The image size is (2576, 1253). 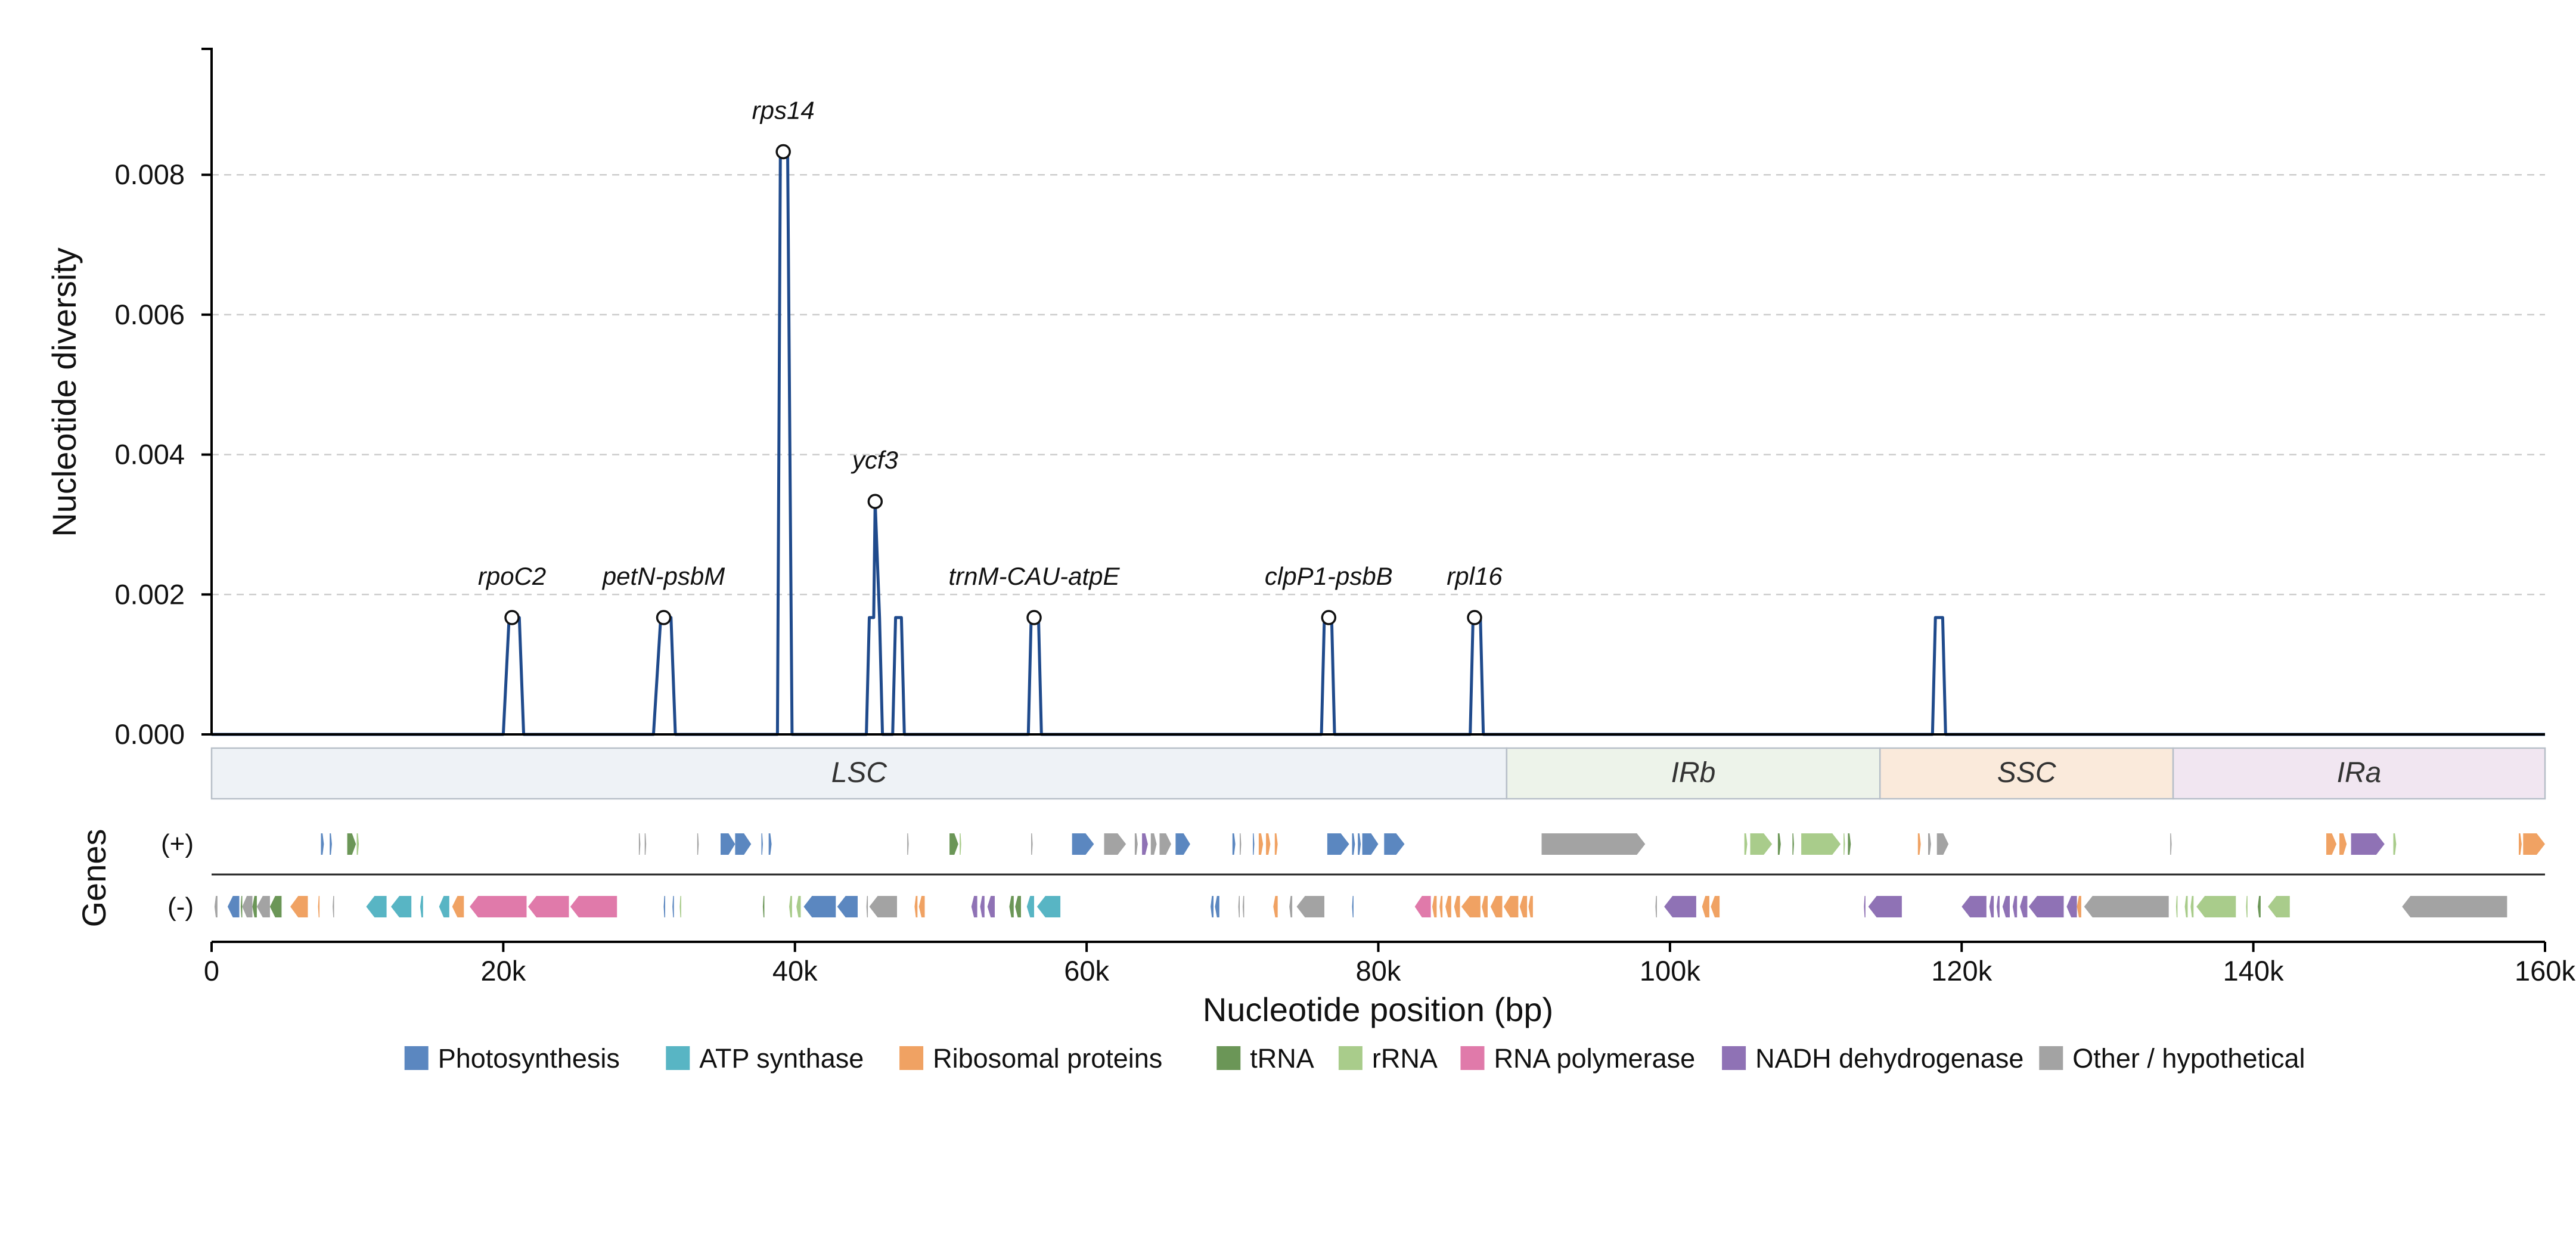 I want to click on x-tick-label: 20k, so click(x=503, y=971).